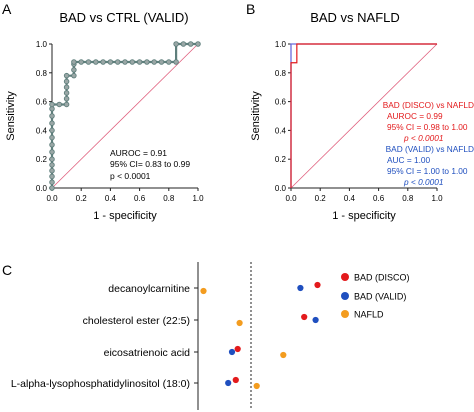 This screenshot has width=474, height=412. What do you see at coordinates (136, 321) in the screenshot?
I see `category-label: cholesterol ester (22:5)` at bounding box center [136, 321].